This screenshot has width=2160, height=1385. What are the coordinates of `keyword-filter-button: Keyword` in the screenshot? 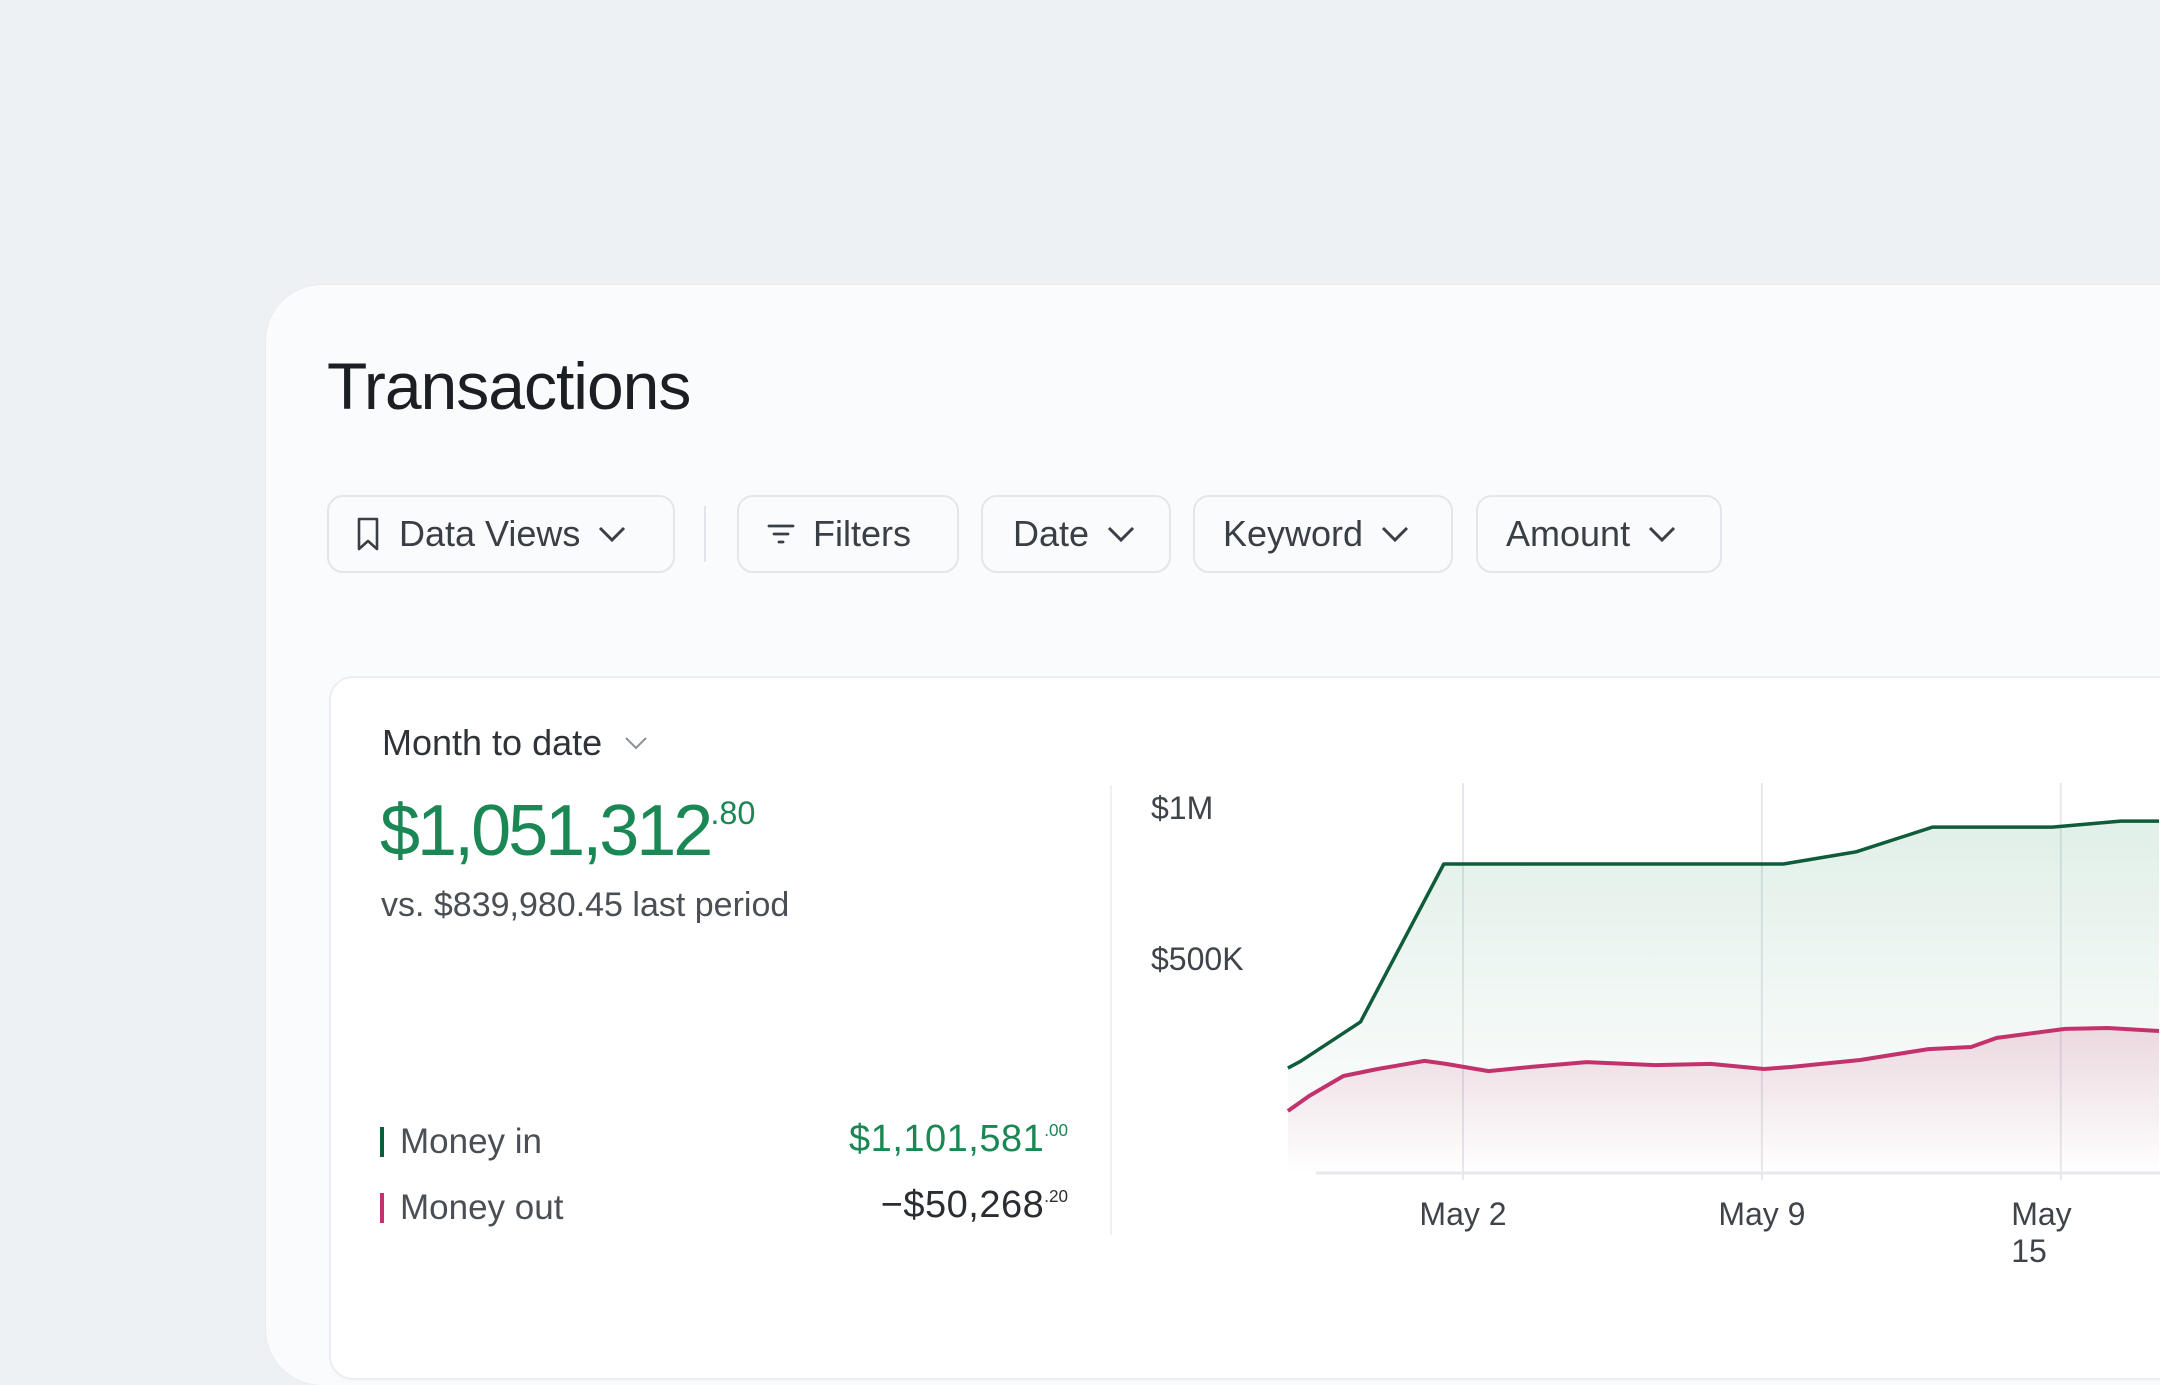 It's located at (1323, 534).